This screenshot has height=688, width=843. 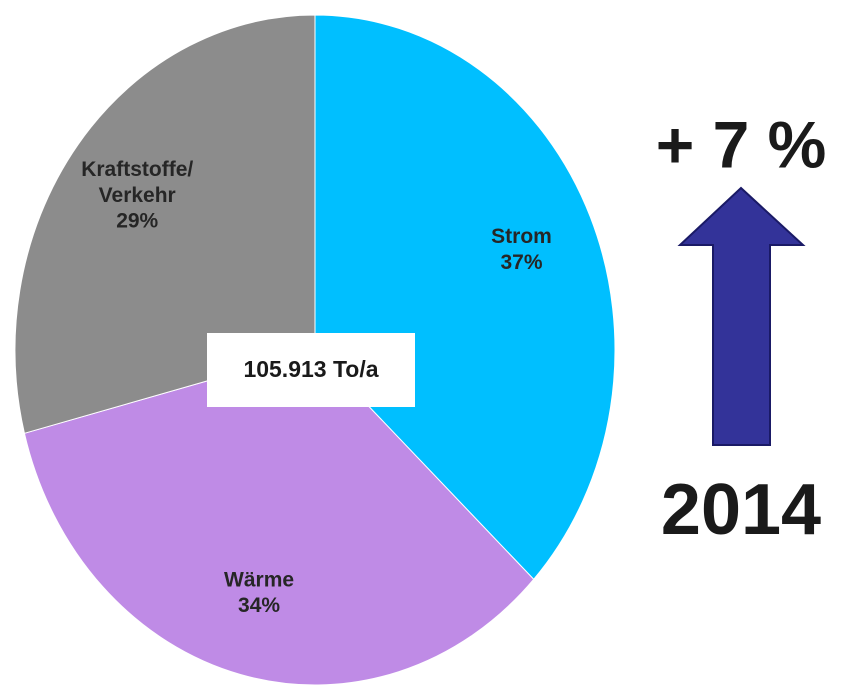 I want to click on slice-name: Strom, so click(x=521, y=236).